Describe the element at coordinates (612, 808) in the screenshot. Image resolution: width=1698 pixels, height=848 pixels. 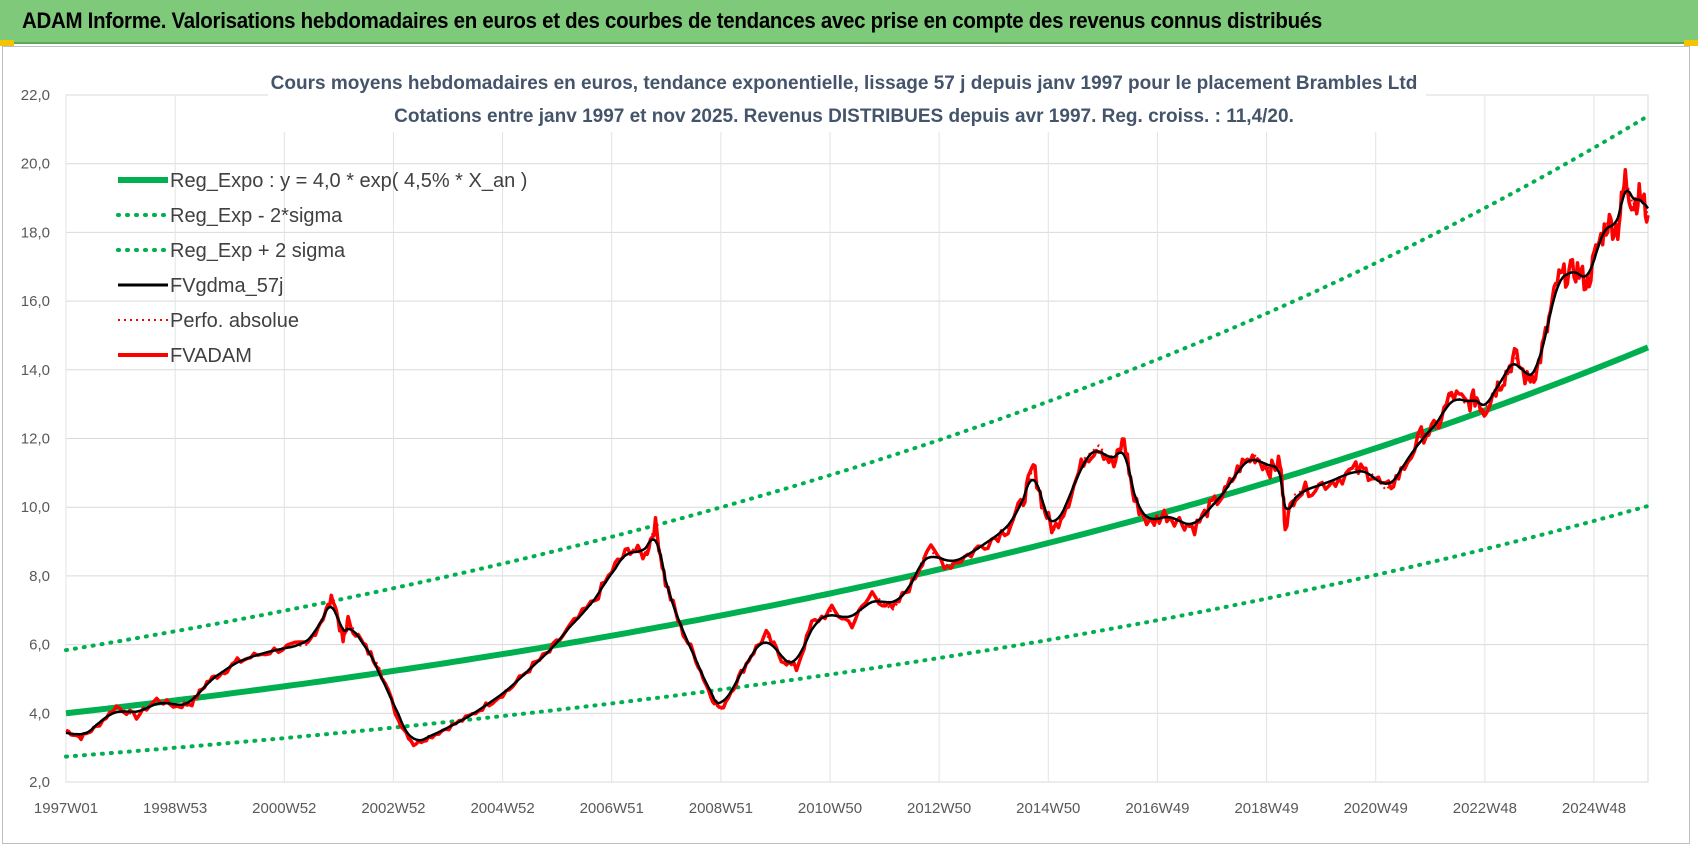
I see `x-tick-label: 2006W51` at that location.